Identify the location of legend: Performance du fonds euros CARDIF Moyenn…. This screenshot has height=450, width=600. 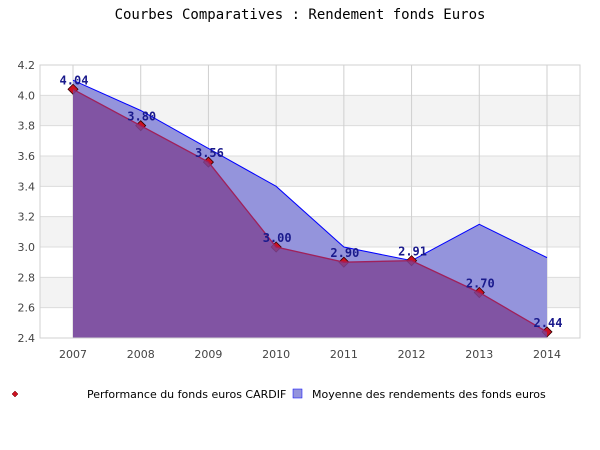
(278, 394).